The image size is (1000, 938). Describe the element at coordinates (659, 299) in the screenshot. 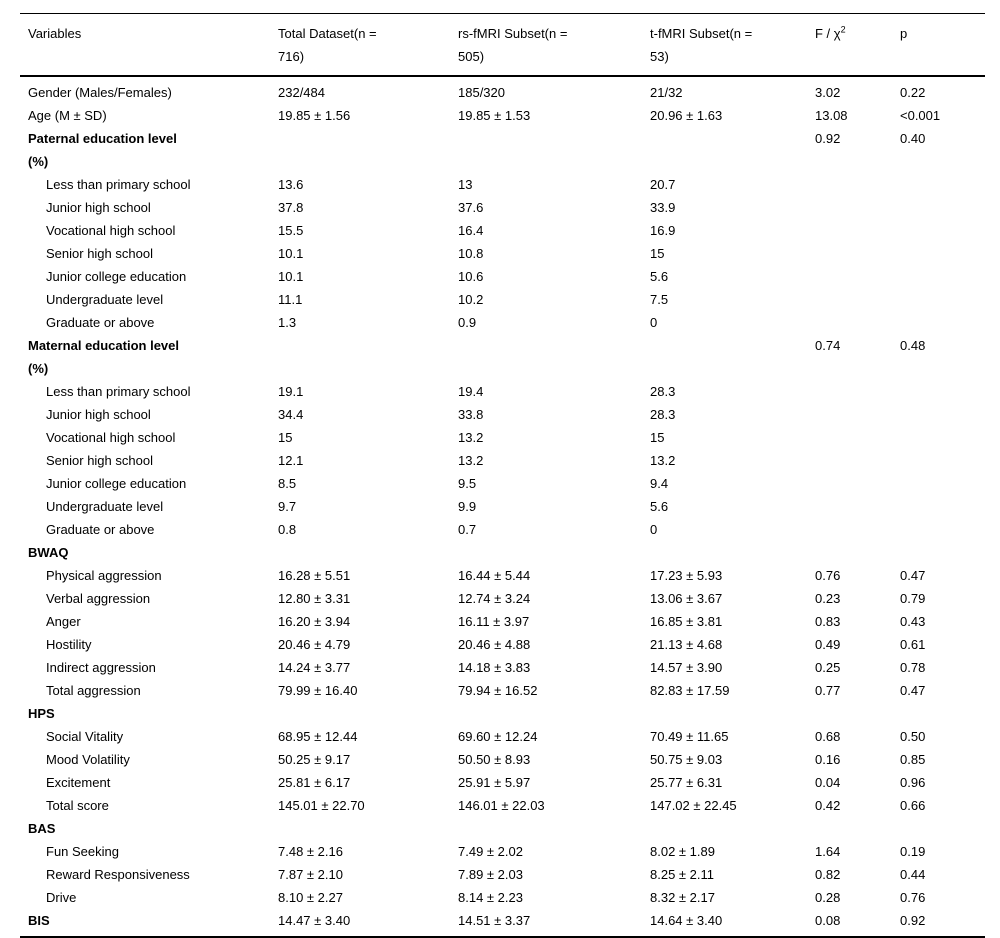

I see `cell-t-fmri-subset: 7.5` at that location.